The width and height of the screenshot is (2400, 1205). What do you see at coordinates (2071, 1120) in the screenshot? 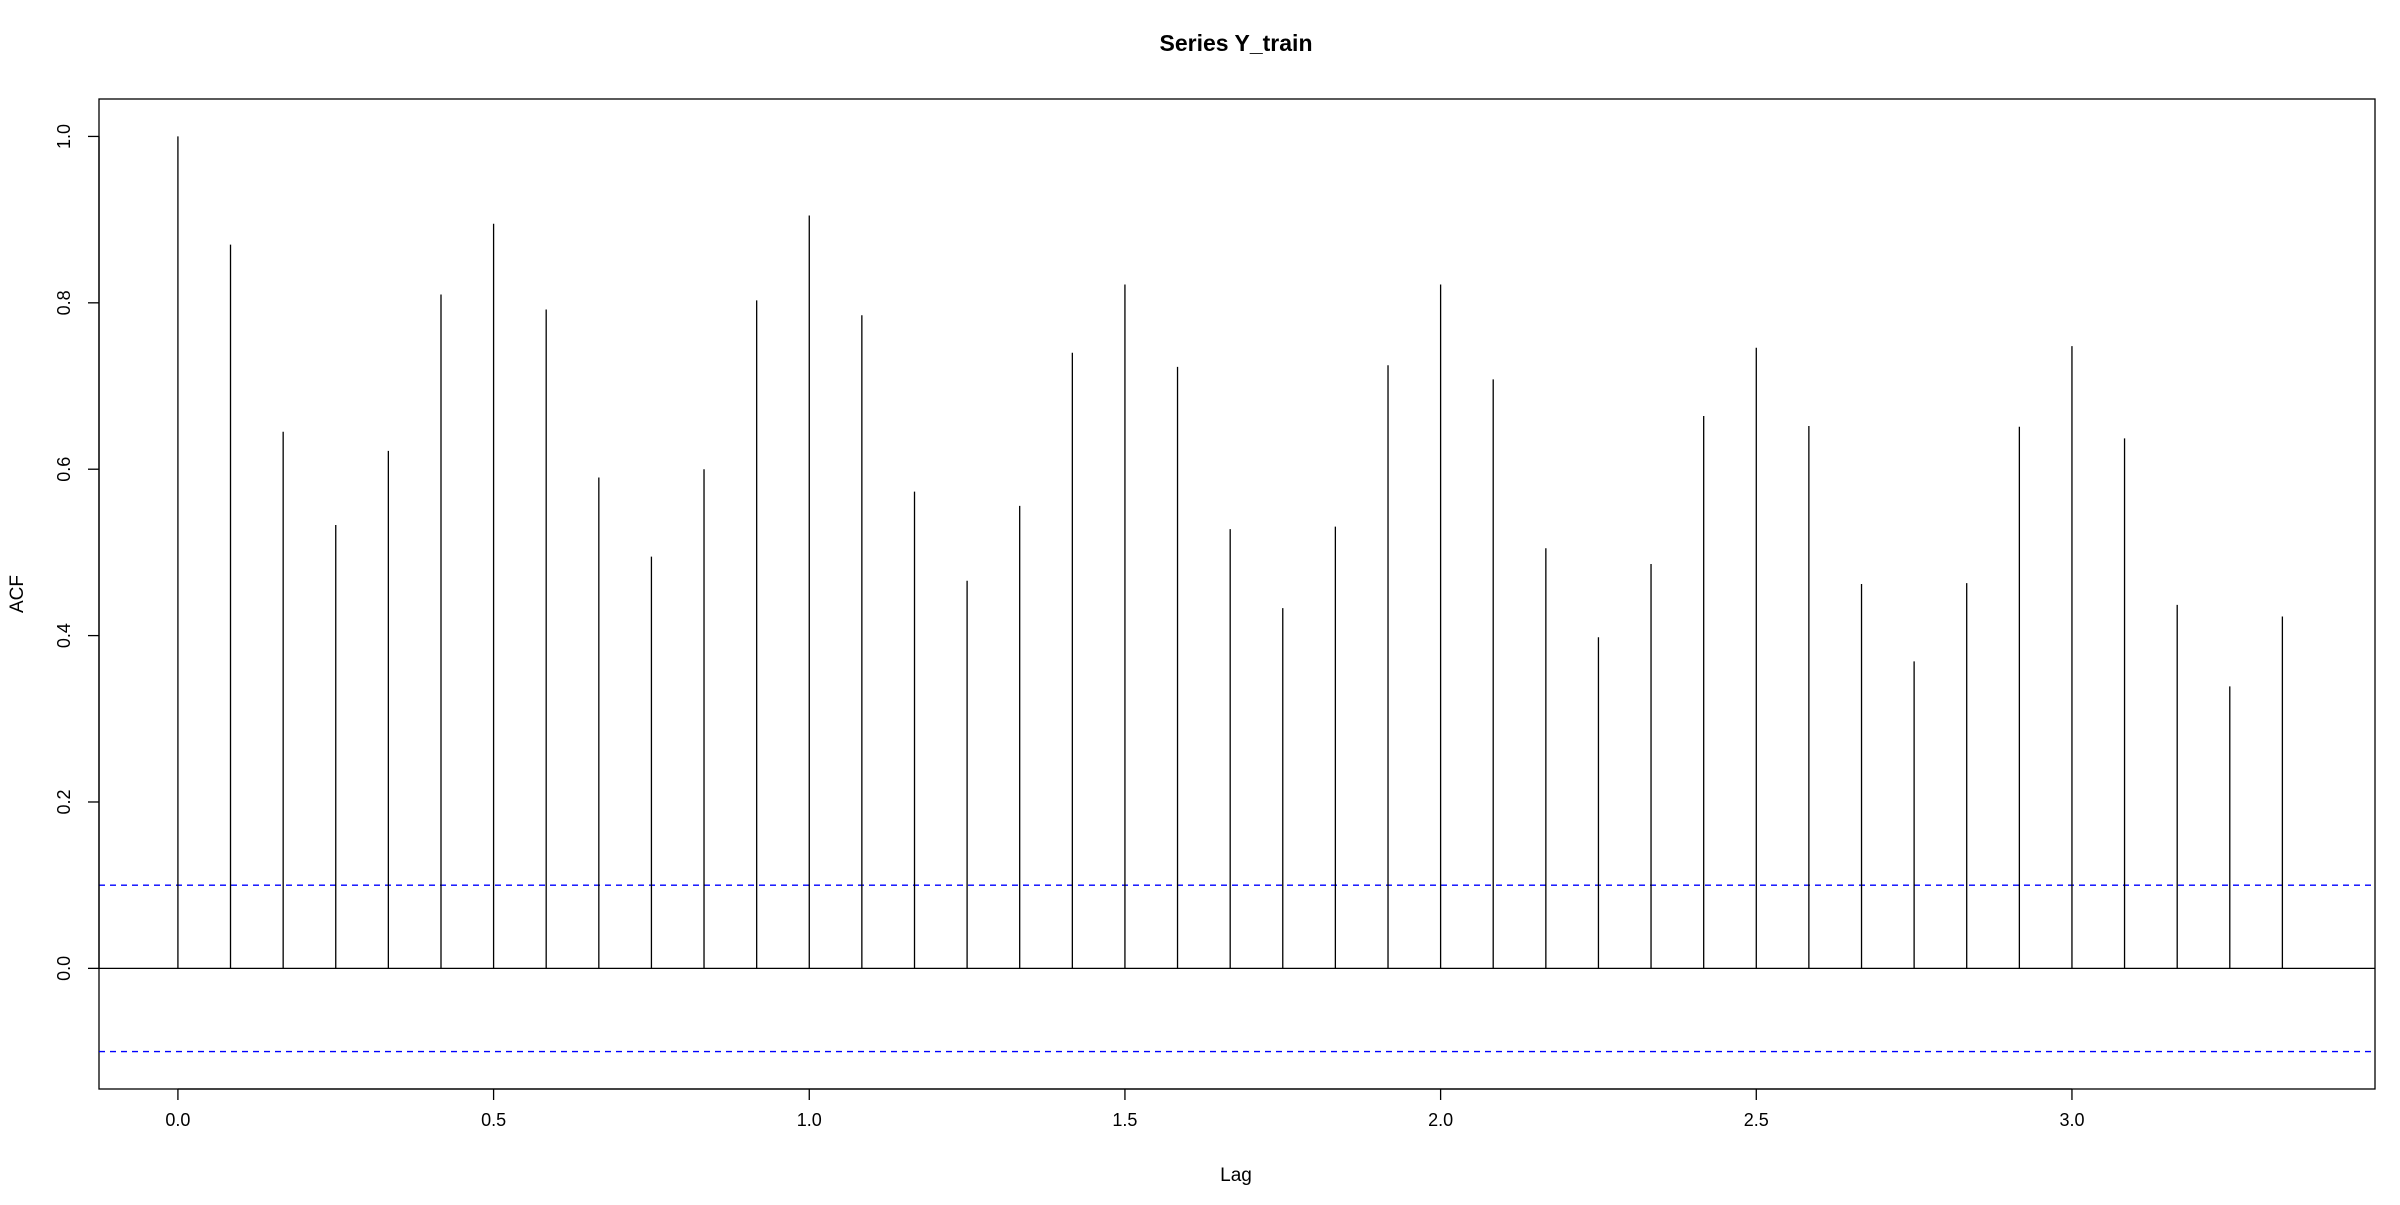
I see `x-tick-label: 3.0` at bounding box center [2071, 1120].